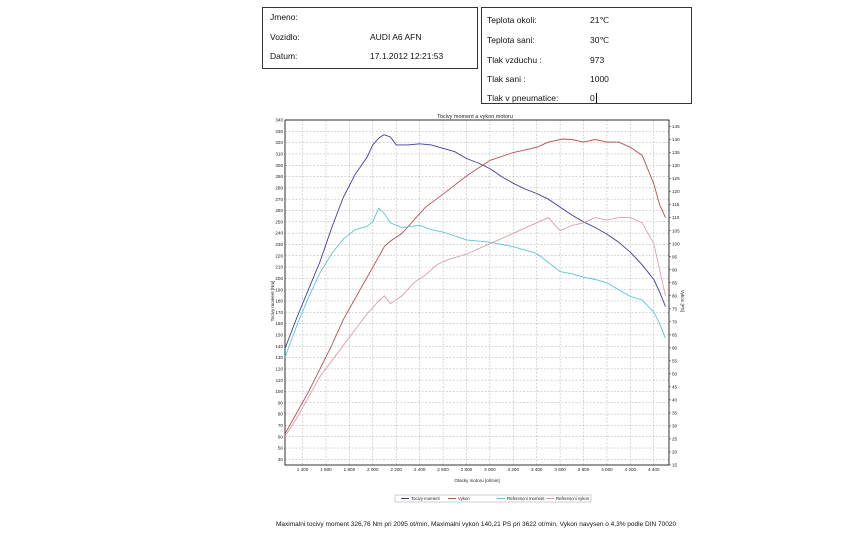 The height and width of the screenshot is (534, 850). What do you see at coordinates (676, 217) in the screenshot?
I see `y-right-tick-label: 110` at bounding box center [676, 217].